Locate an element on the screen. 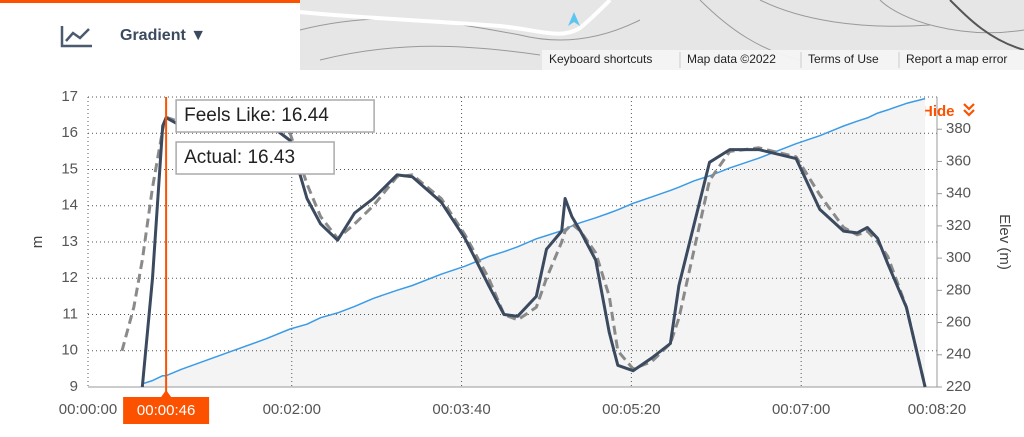 The image size is (1024, 437). y-tick-label: 10 is located at coordinates (69, 350).